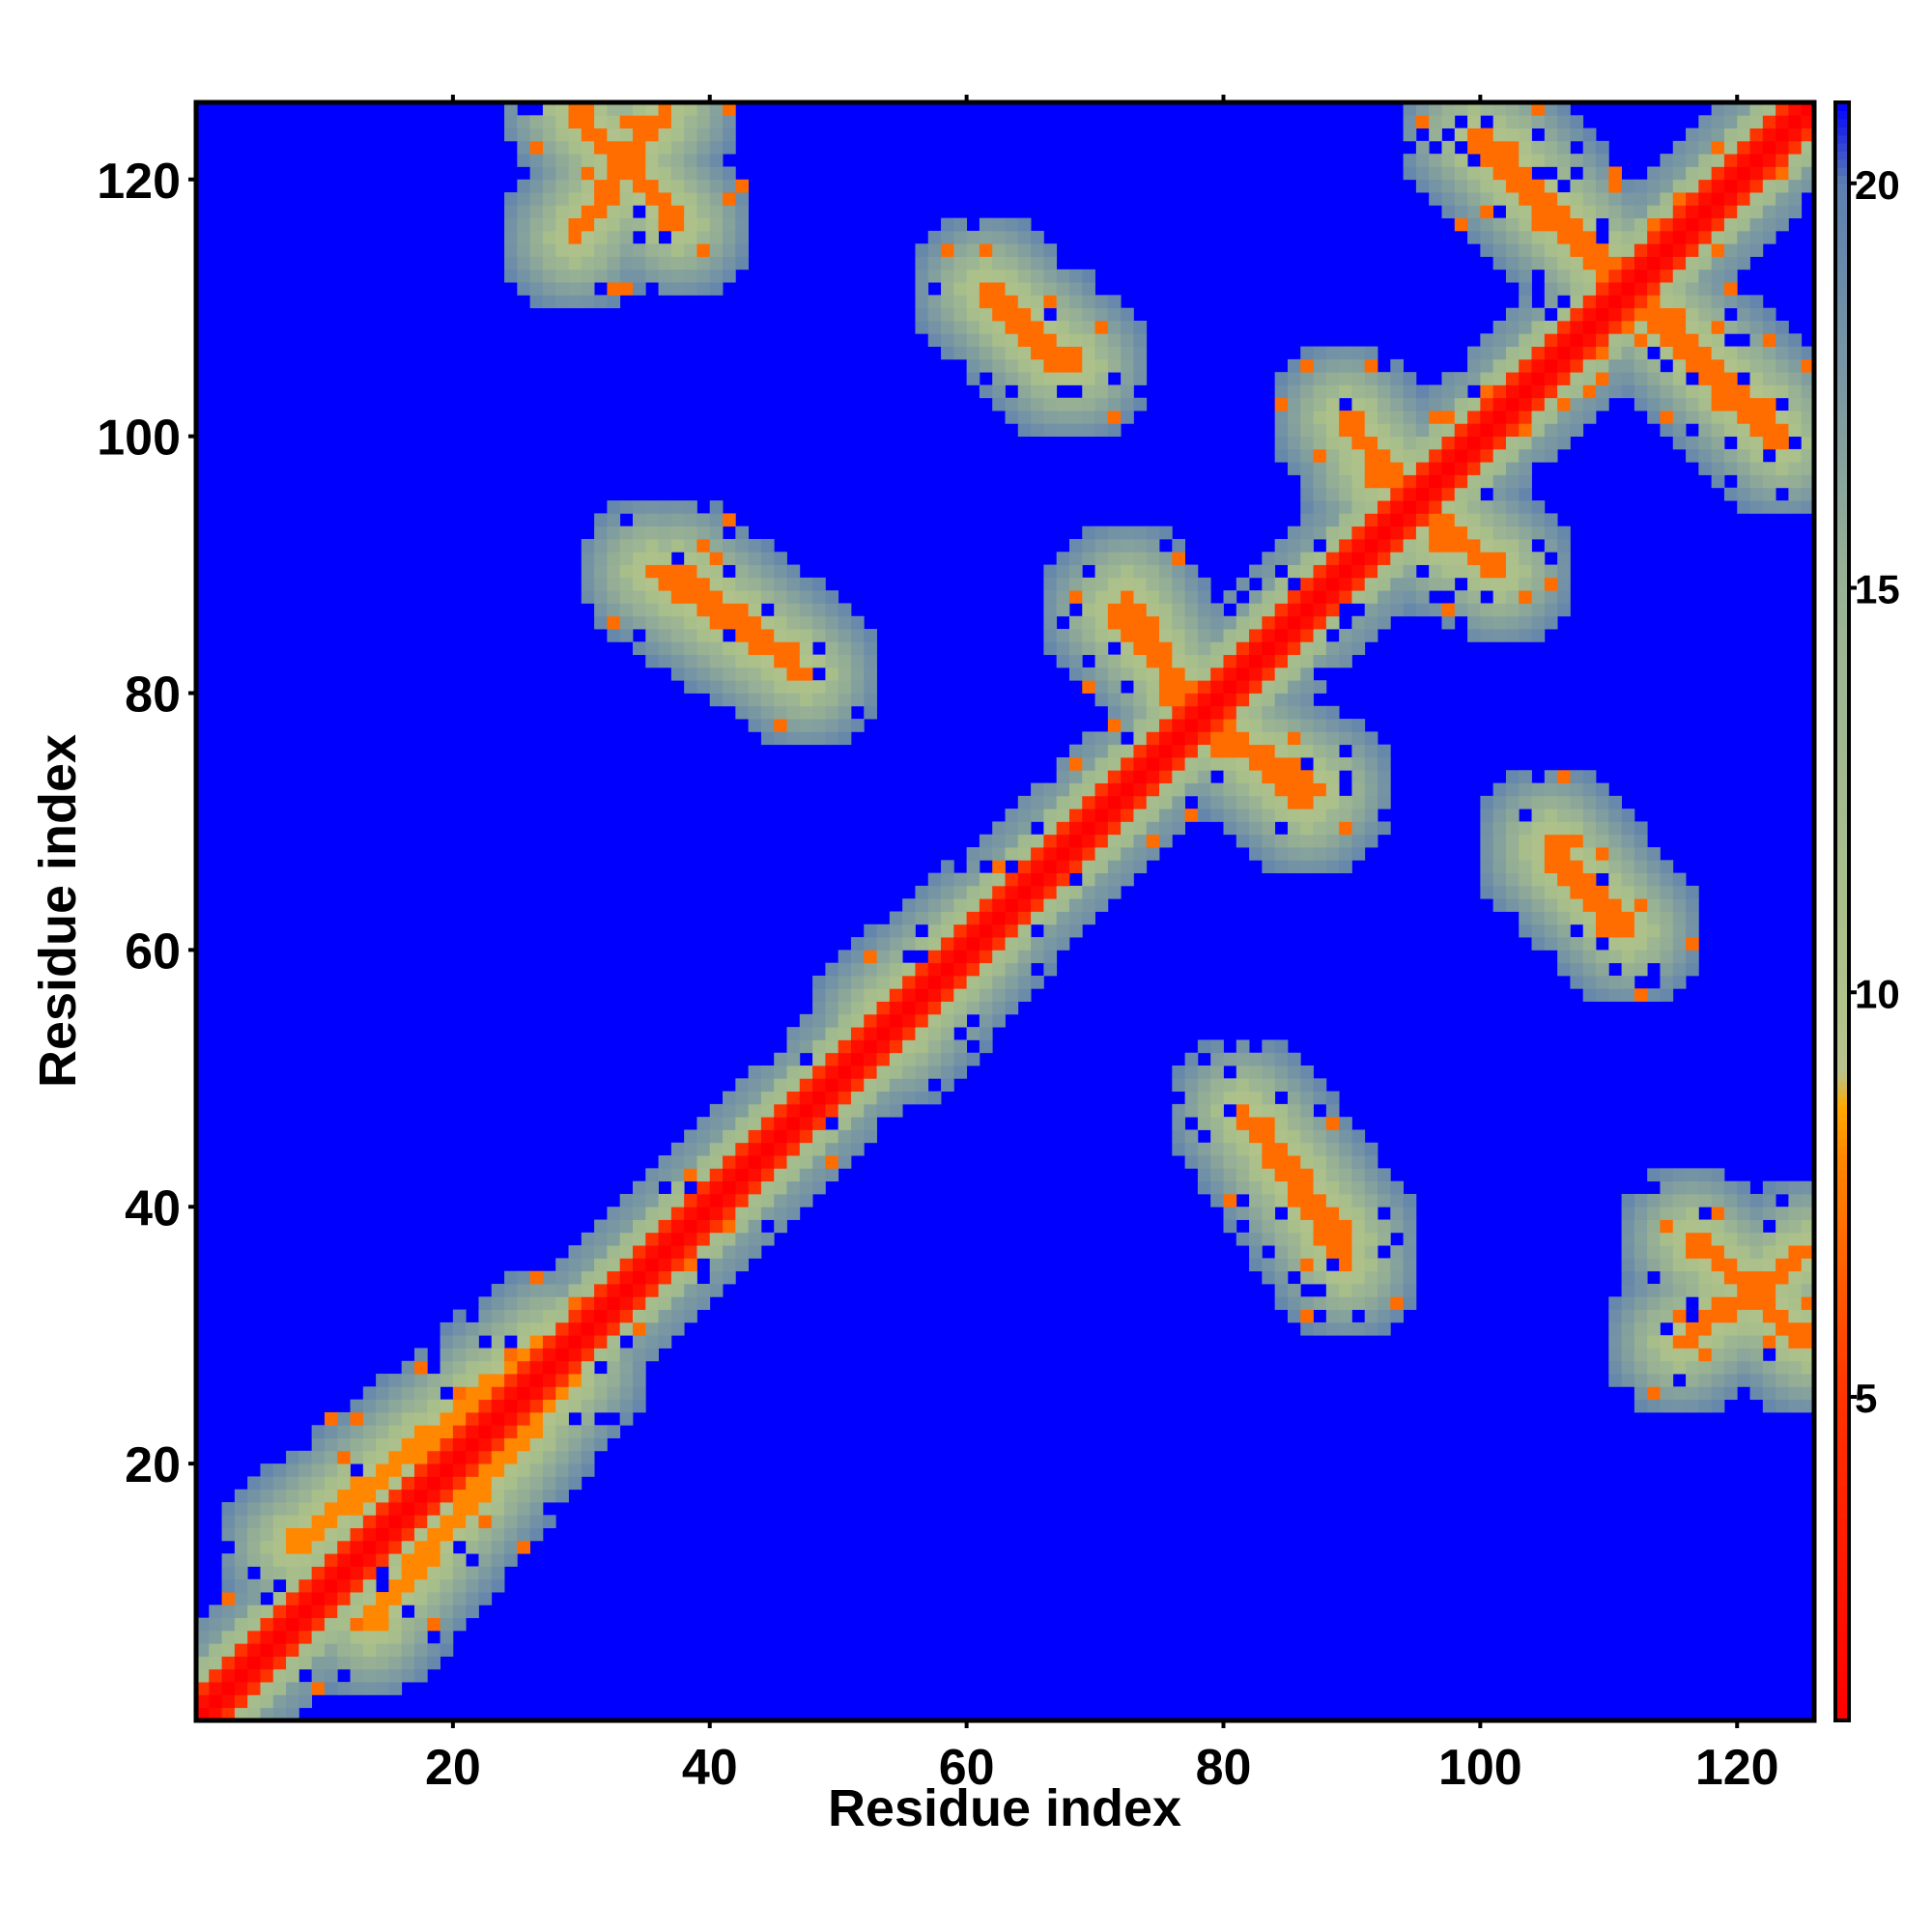  What do you see at coordinates (153, 696) in the screenshot?
I see `y-tick-label: 80` at bounding box center [153, 696].